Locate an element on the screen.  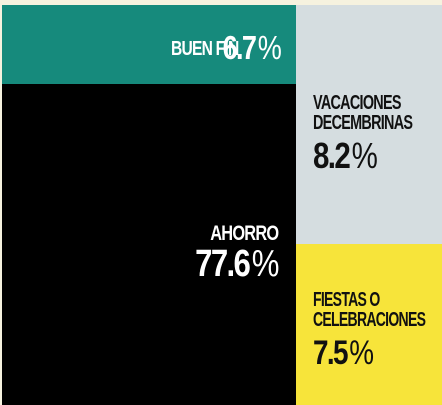
tile-fiestas-label: FIESTAS O CELEBRACIONES is located at coordinates (372, 310).